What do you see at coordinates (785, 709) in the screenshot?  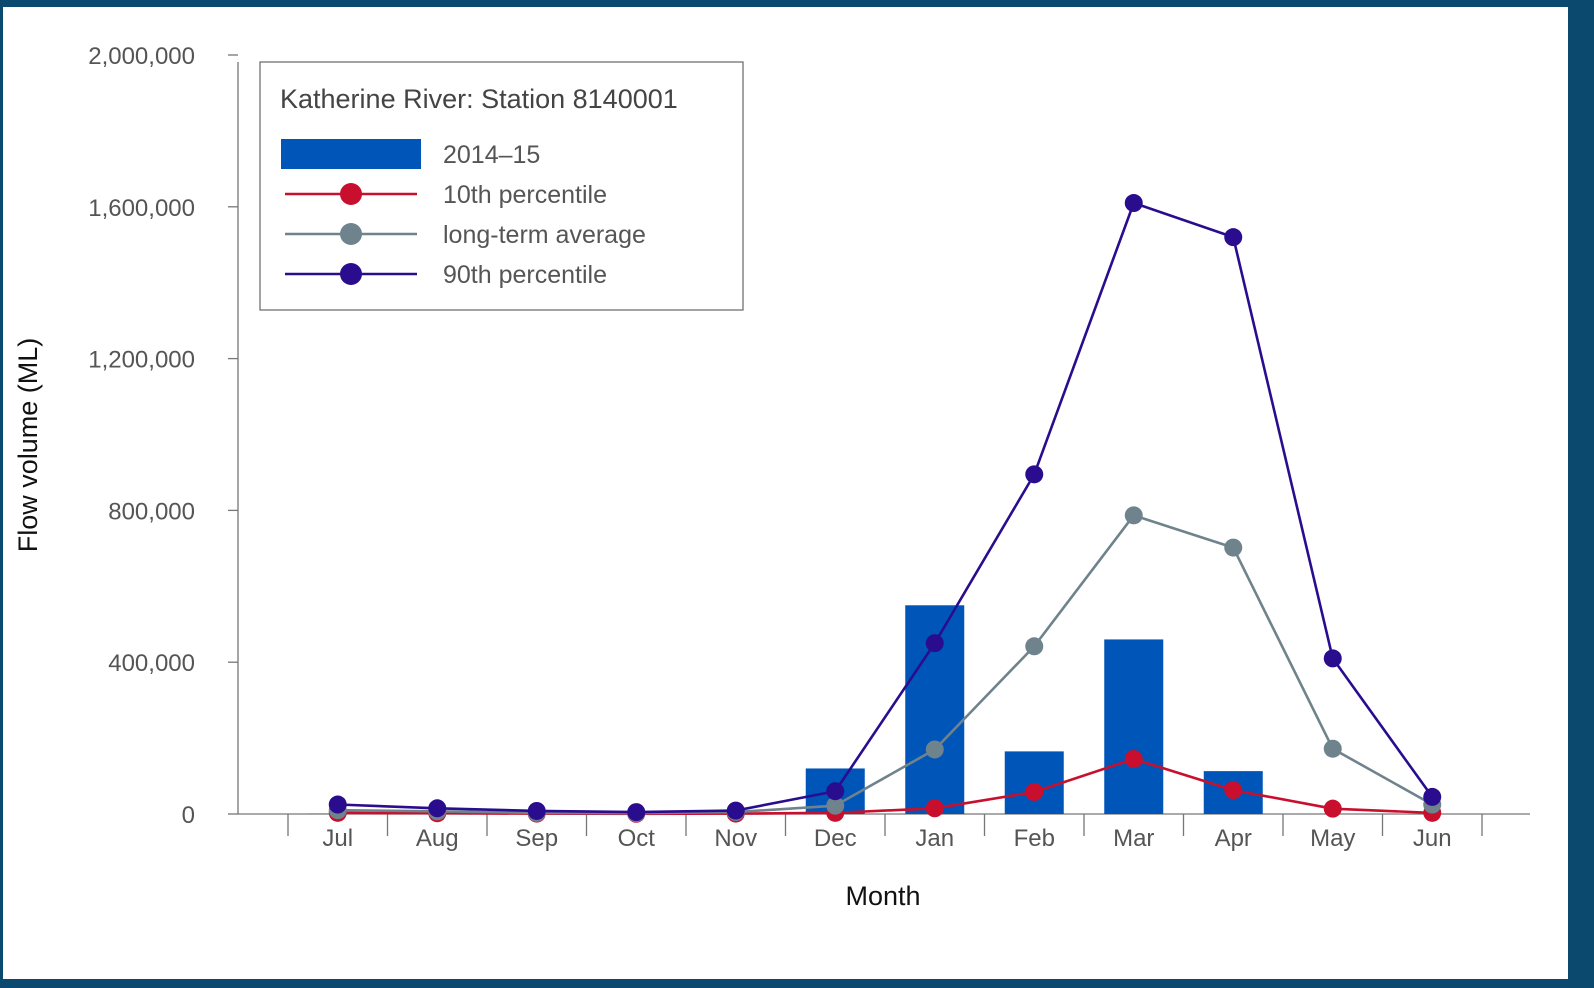 I see `bar-series` at bounding box center [785, 709].